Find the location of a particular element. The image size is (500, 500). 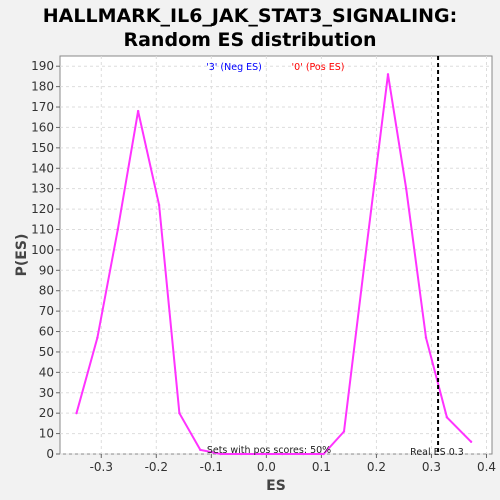

y-tick-label: 80 is located at coordinates (46, 291).